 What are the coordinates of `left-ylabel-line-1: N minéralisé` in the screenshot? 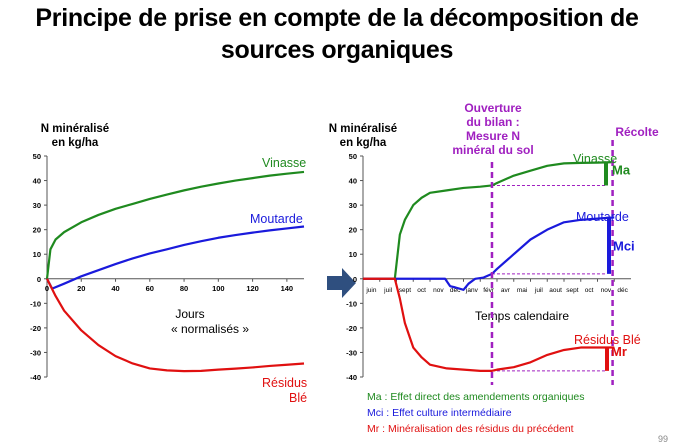 It's located at (75, 129).